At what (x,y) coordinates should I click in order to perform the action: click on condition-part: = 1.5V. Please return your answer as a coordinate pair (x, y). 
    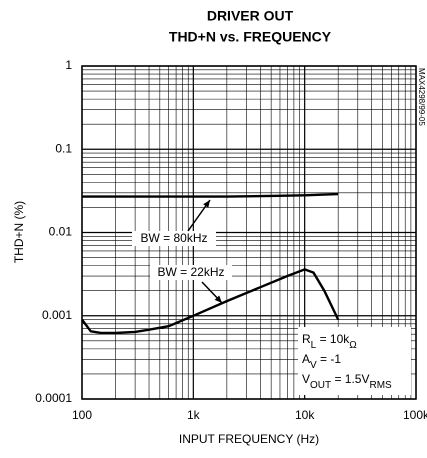
    Looking at the image, I should click on (350, 379).